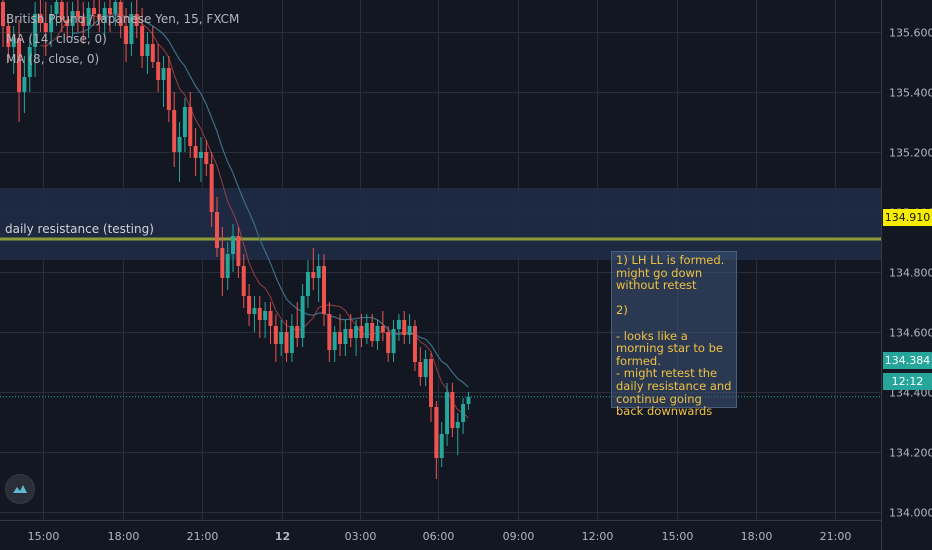 The height and width of the screenshot is (550, 932). Describe the element at coordinates (79, 229) in the screenshot. I see `resistance-zone-label: daily resistance (testing)` at that location.